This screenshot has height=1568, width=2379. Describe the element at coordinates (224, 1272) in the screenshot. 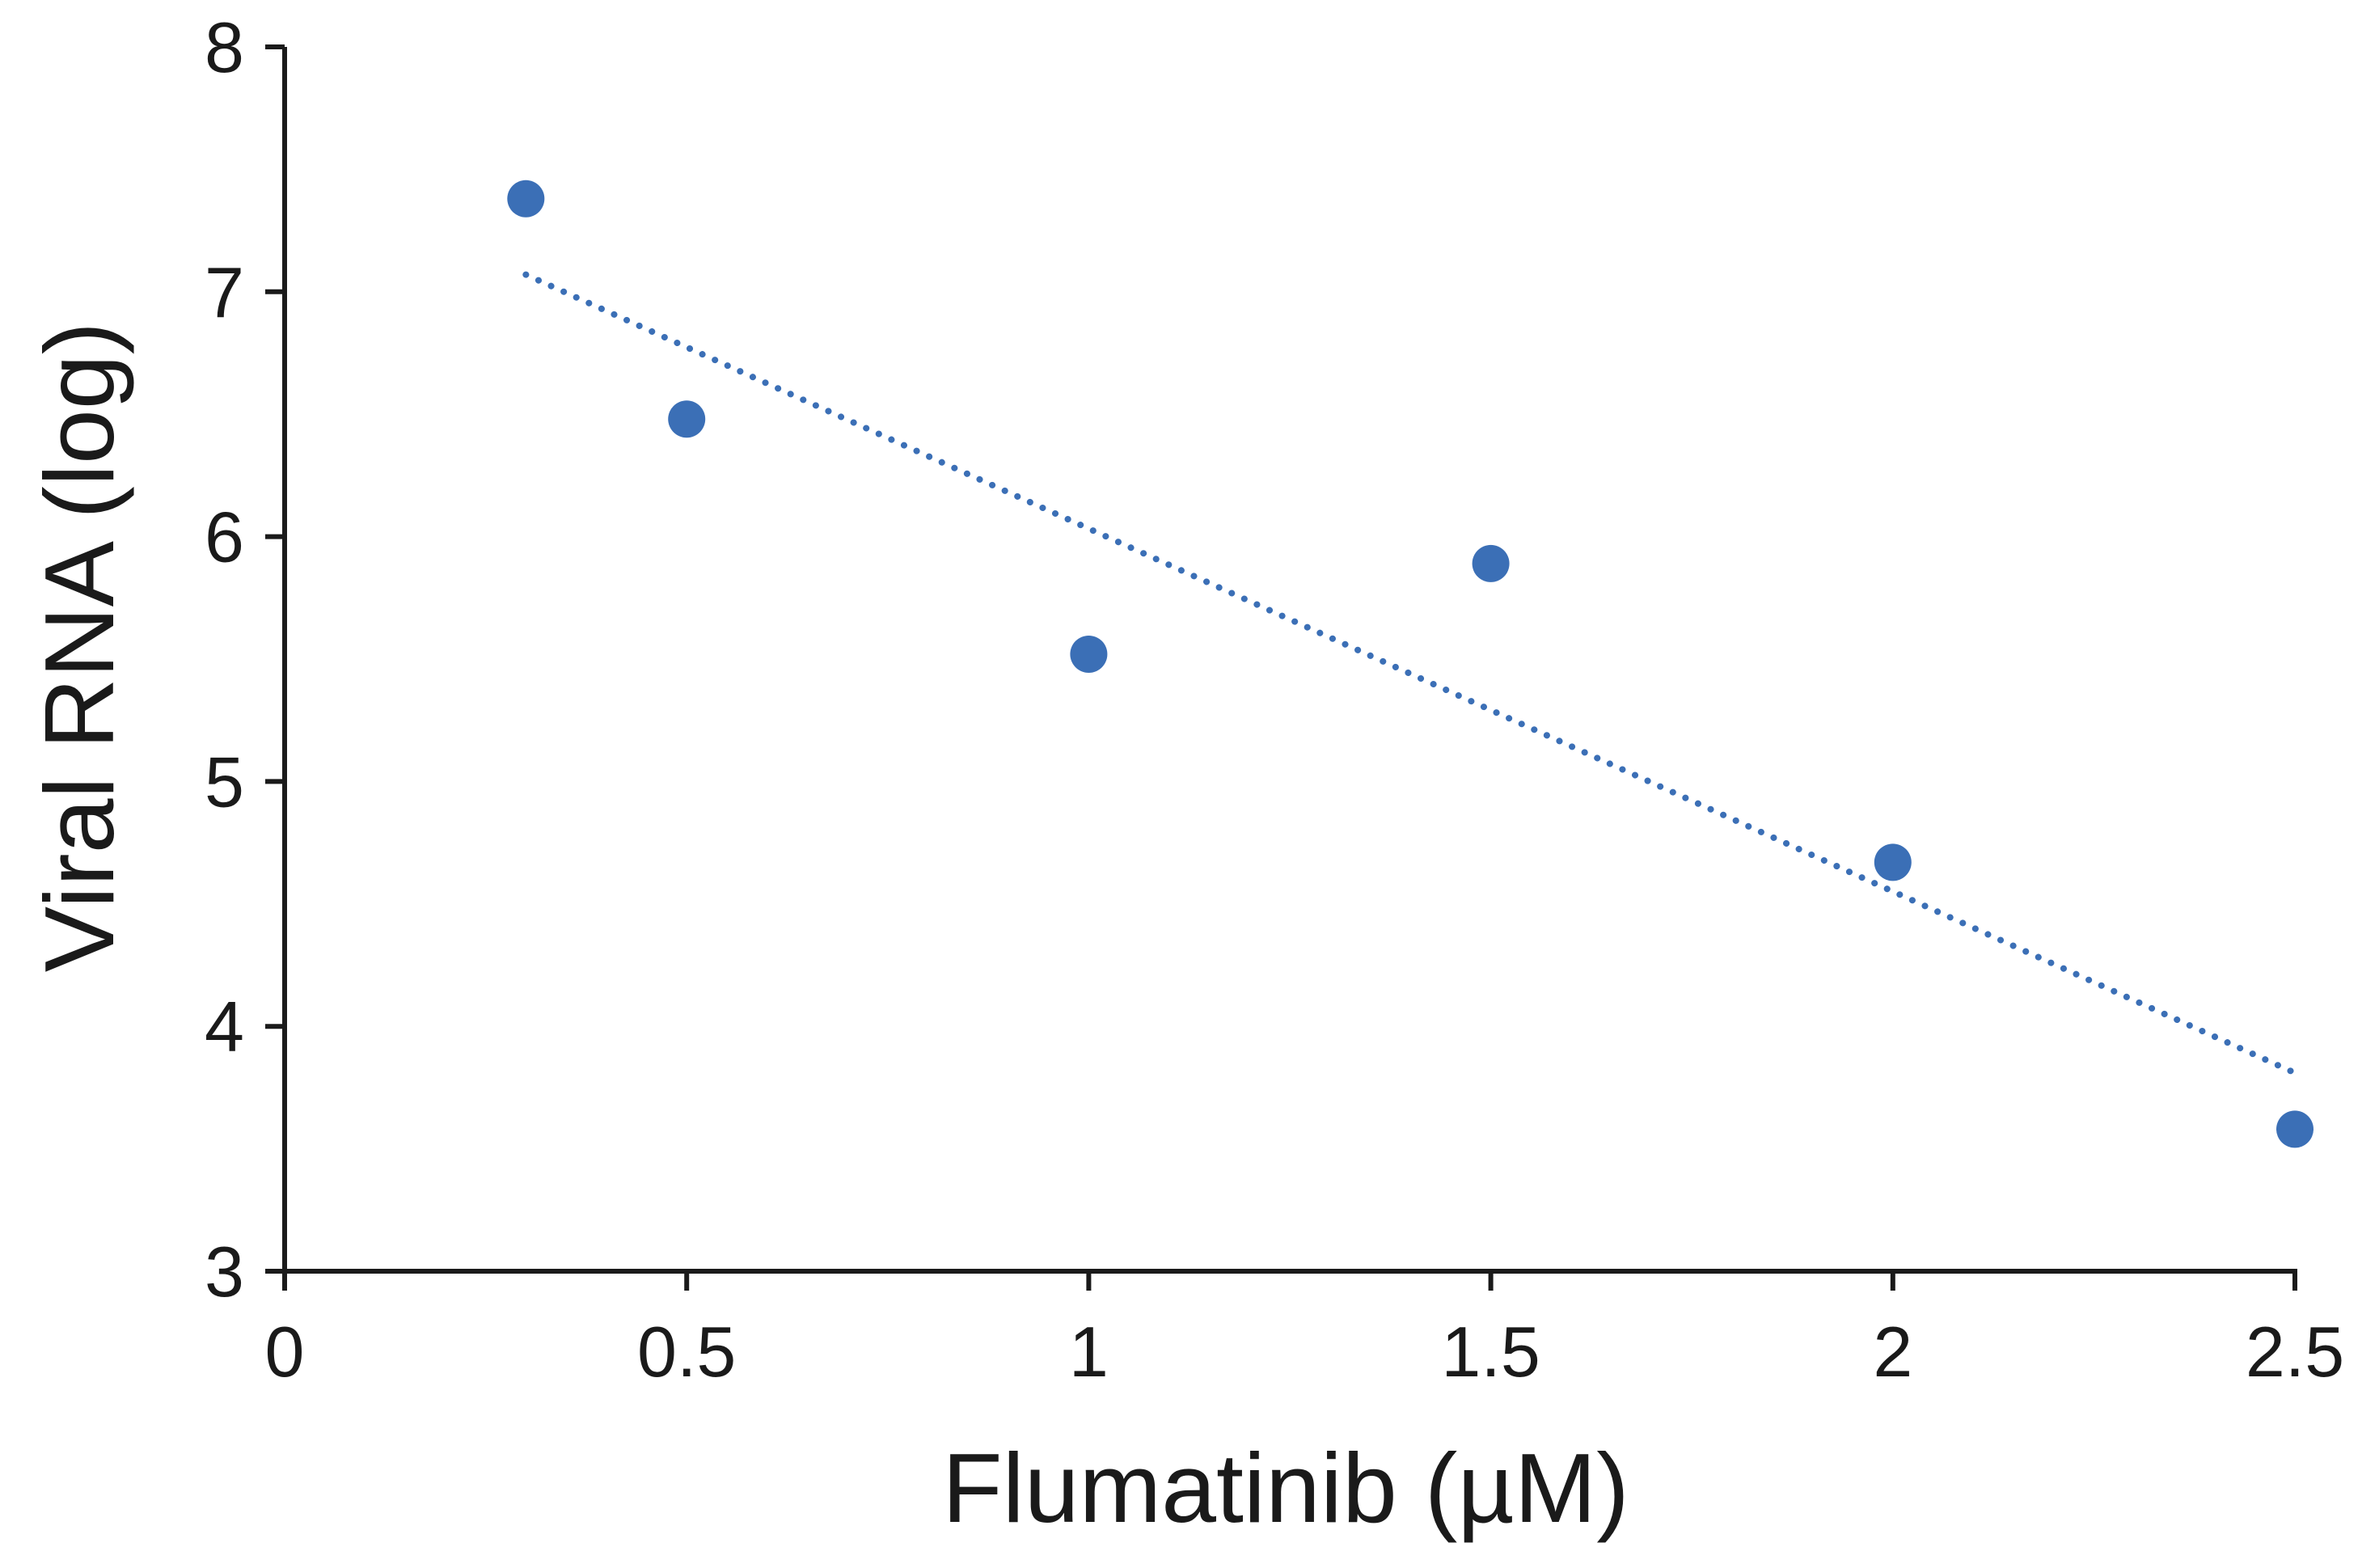

I see `y-tick-label: 3` at that location.